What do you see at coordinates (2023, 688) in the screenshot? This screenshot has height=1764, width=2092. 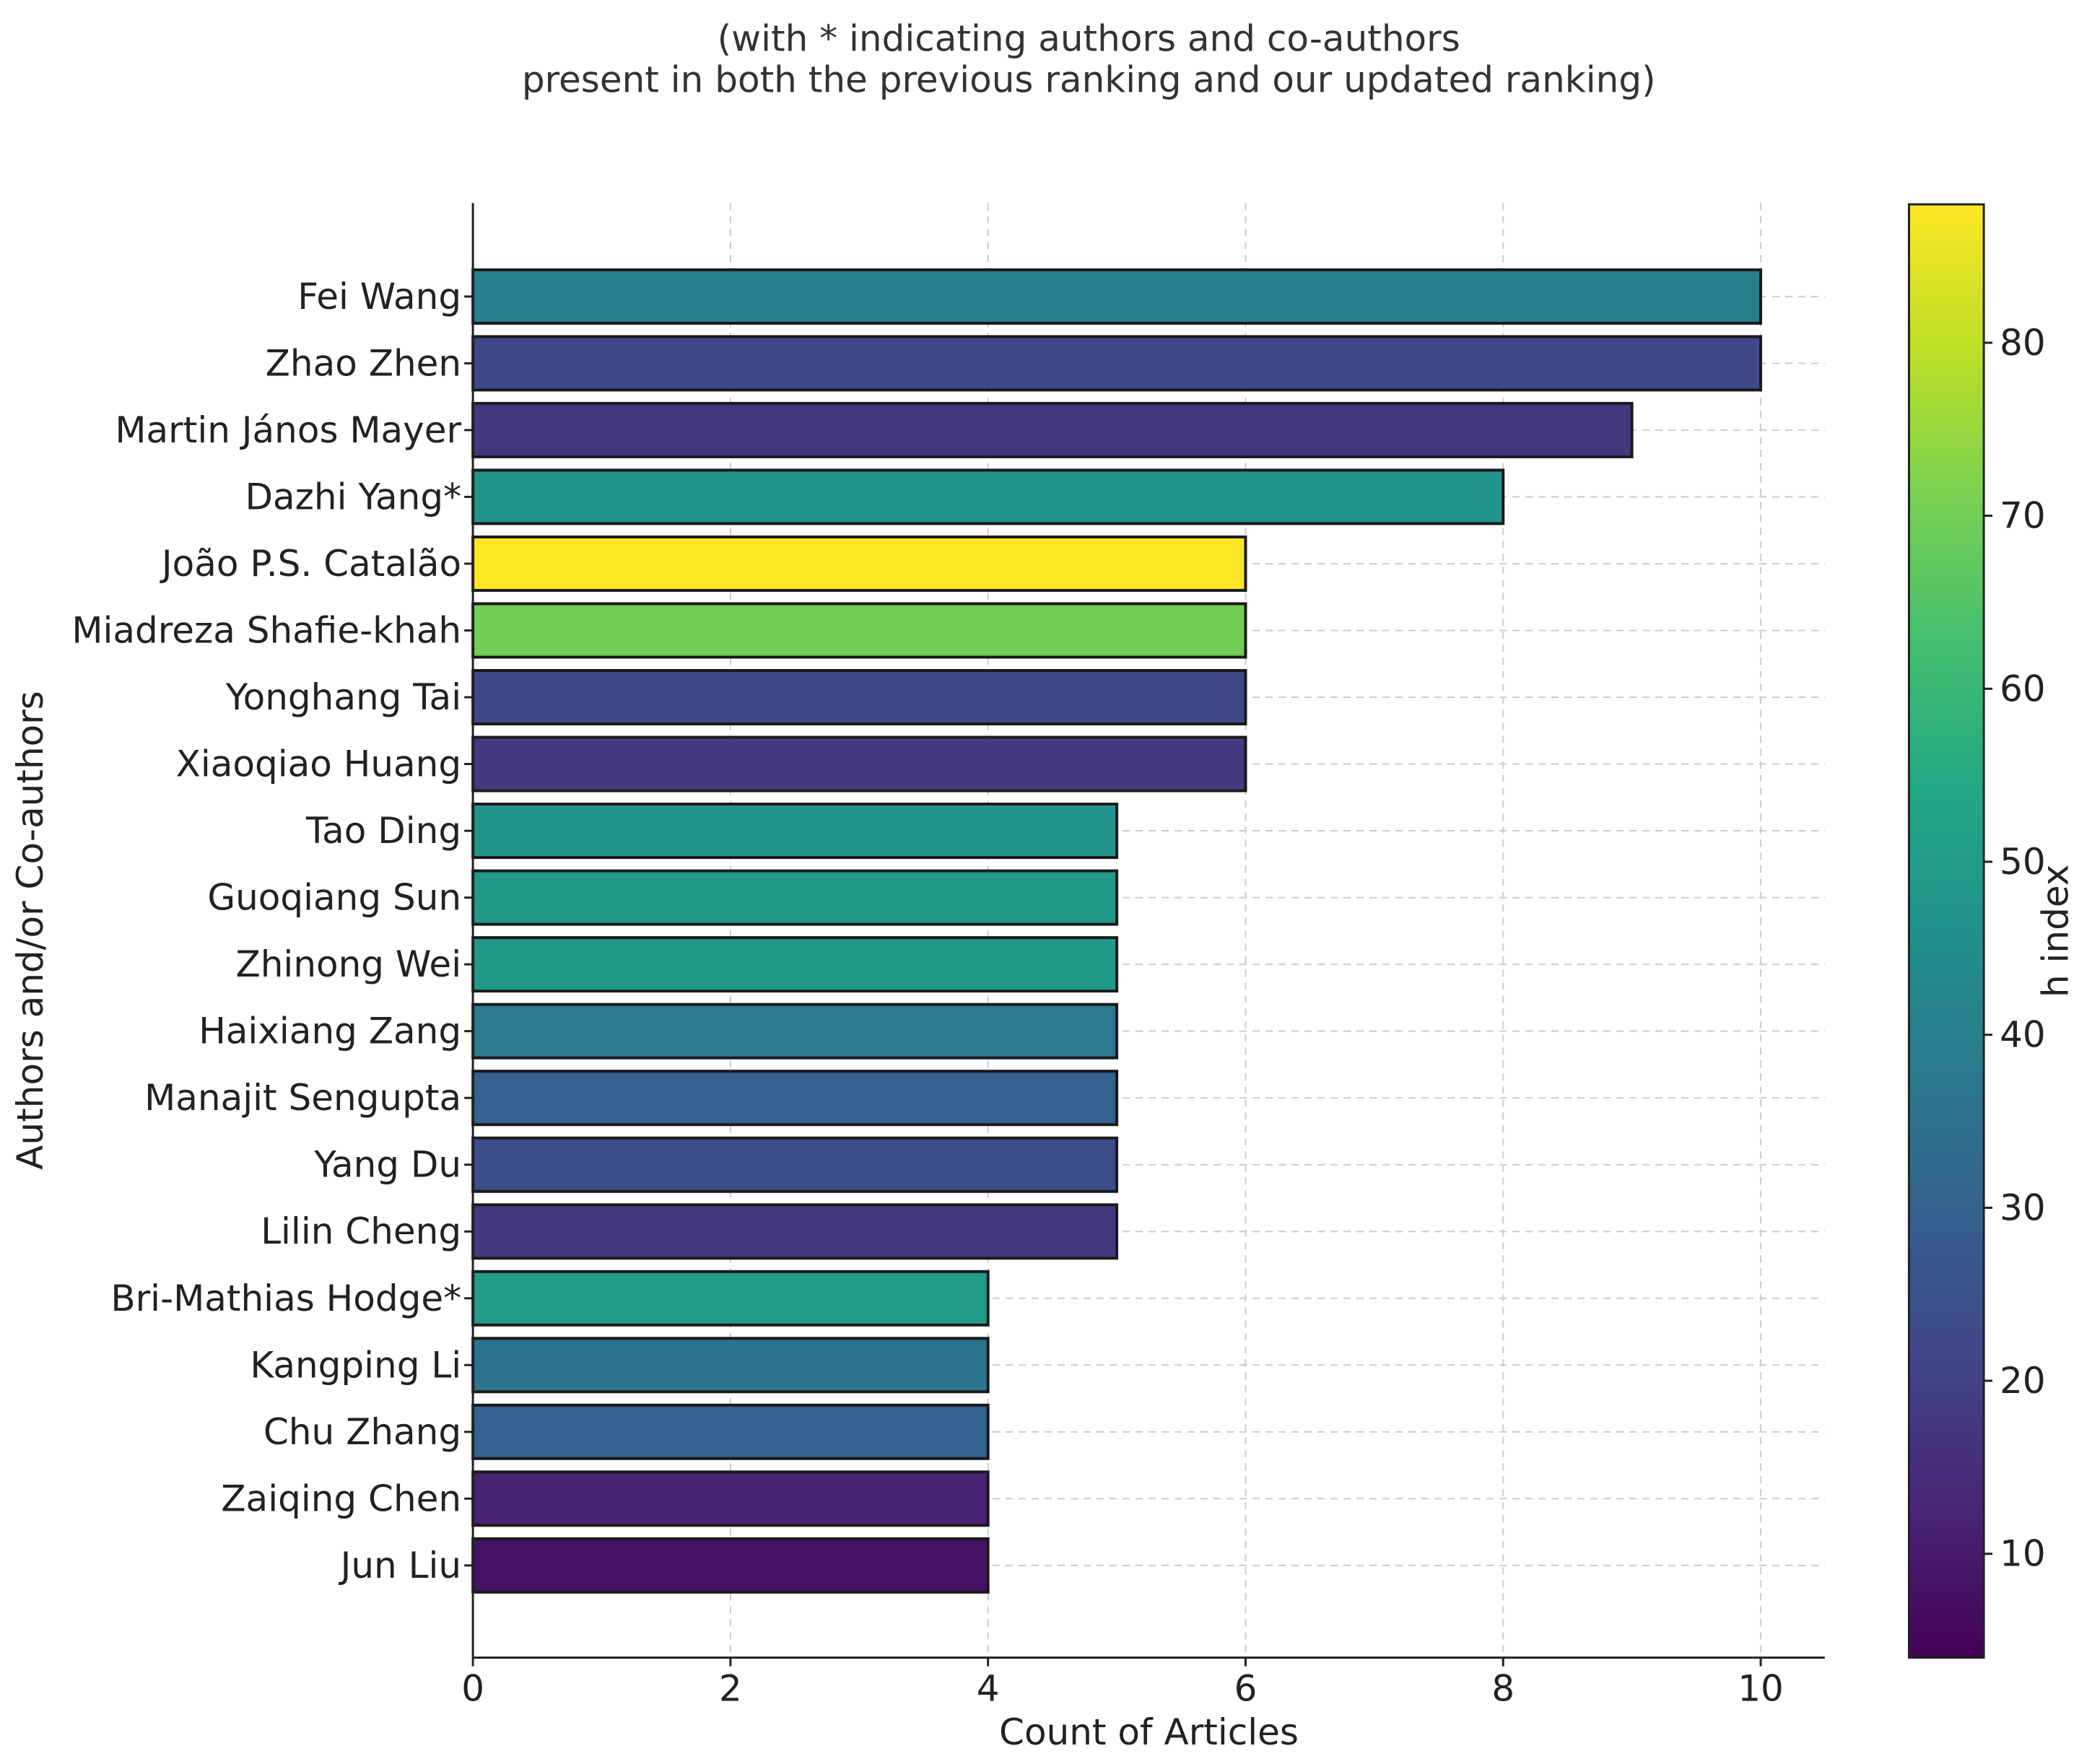 I see `colorbar-tick-label: 60` at bounding box center [2023, 688].